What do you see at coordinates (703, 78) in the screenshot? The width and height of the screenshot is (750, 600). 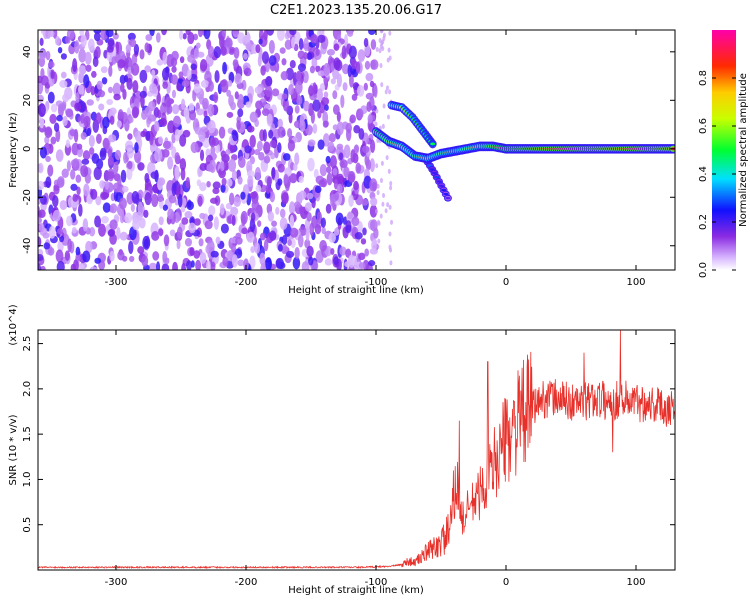 I see `colorbar-tick-label: 0.8` at bounding box center [703, 78].